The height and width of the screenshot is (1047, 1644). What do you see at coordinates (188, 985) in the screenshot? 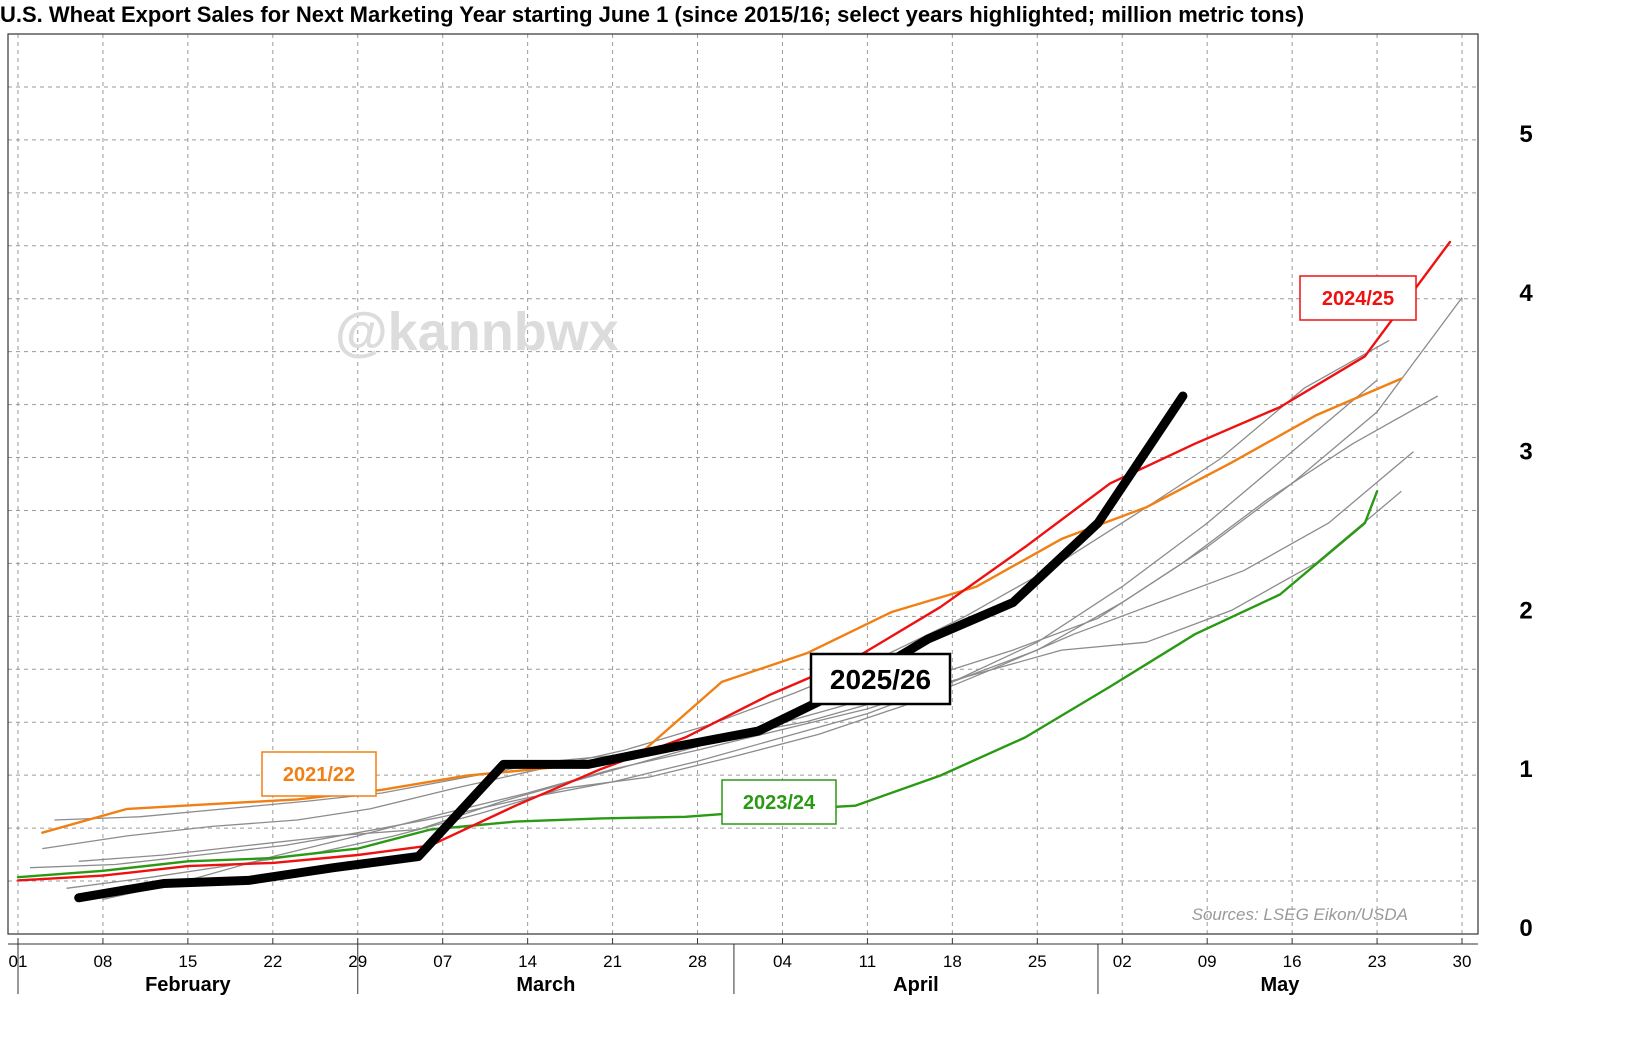
I see `month-label: February` at bounding box center [188, 985].